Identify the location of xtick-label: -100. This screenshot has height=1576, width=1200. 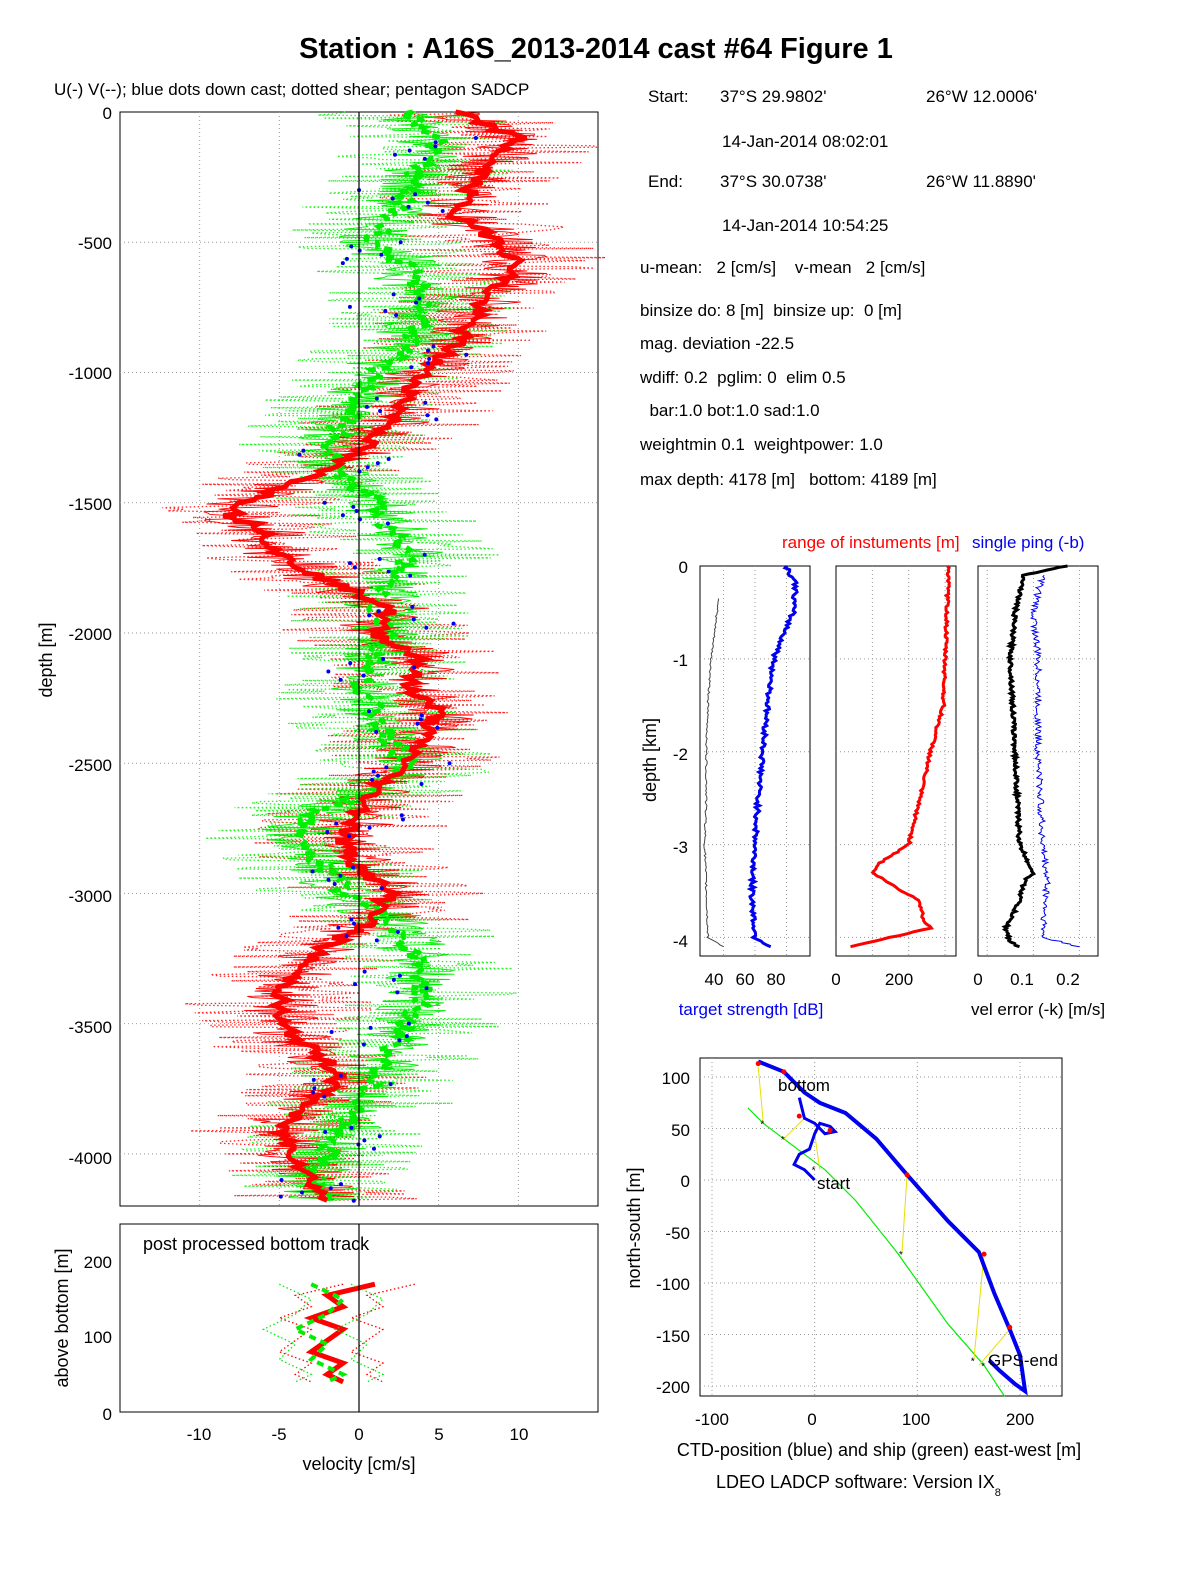
(712, 1419).